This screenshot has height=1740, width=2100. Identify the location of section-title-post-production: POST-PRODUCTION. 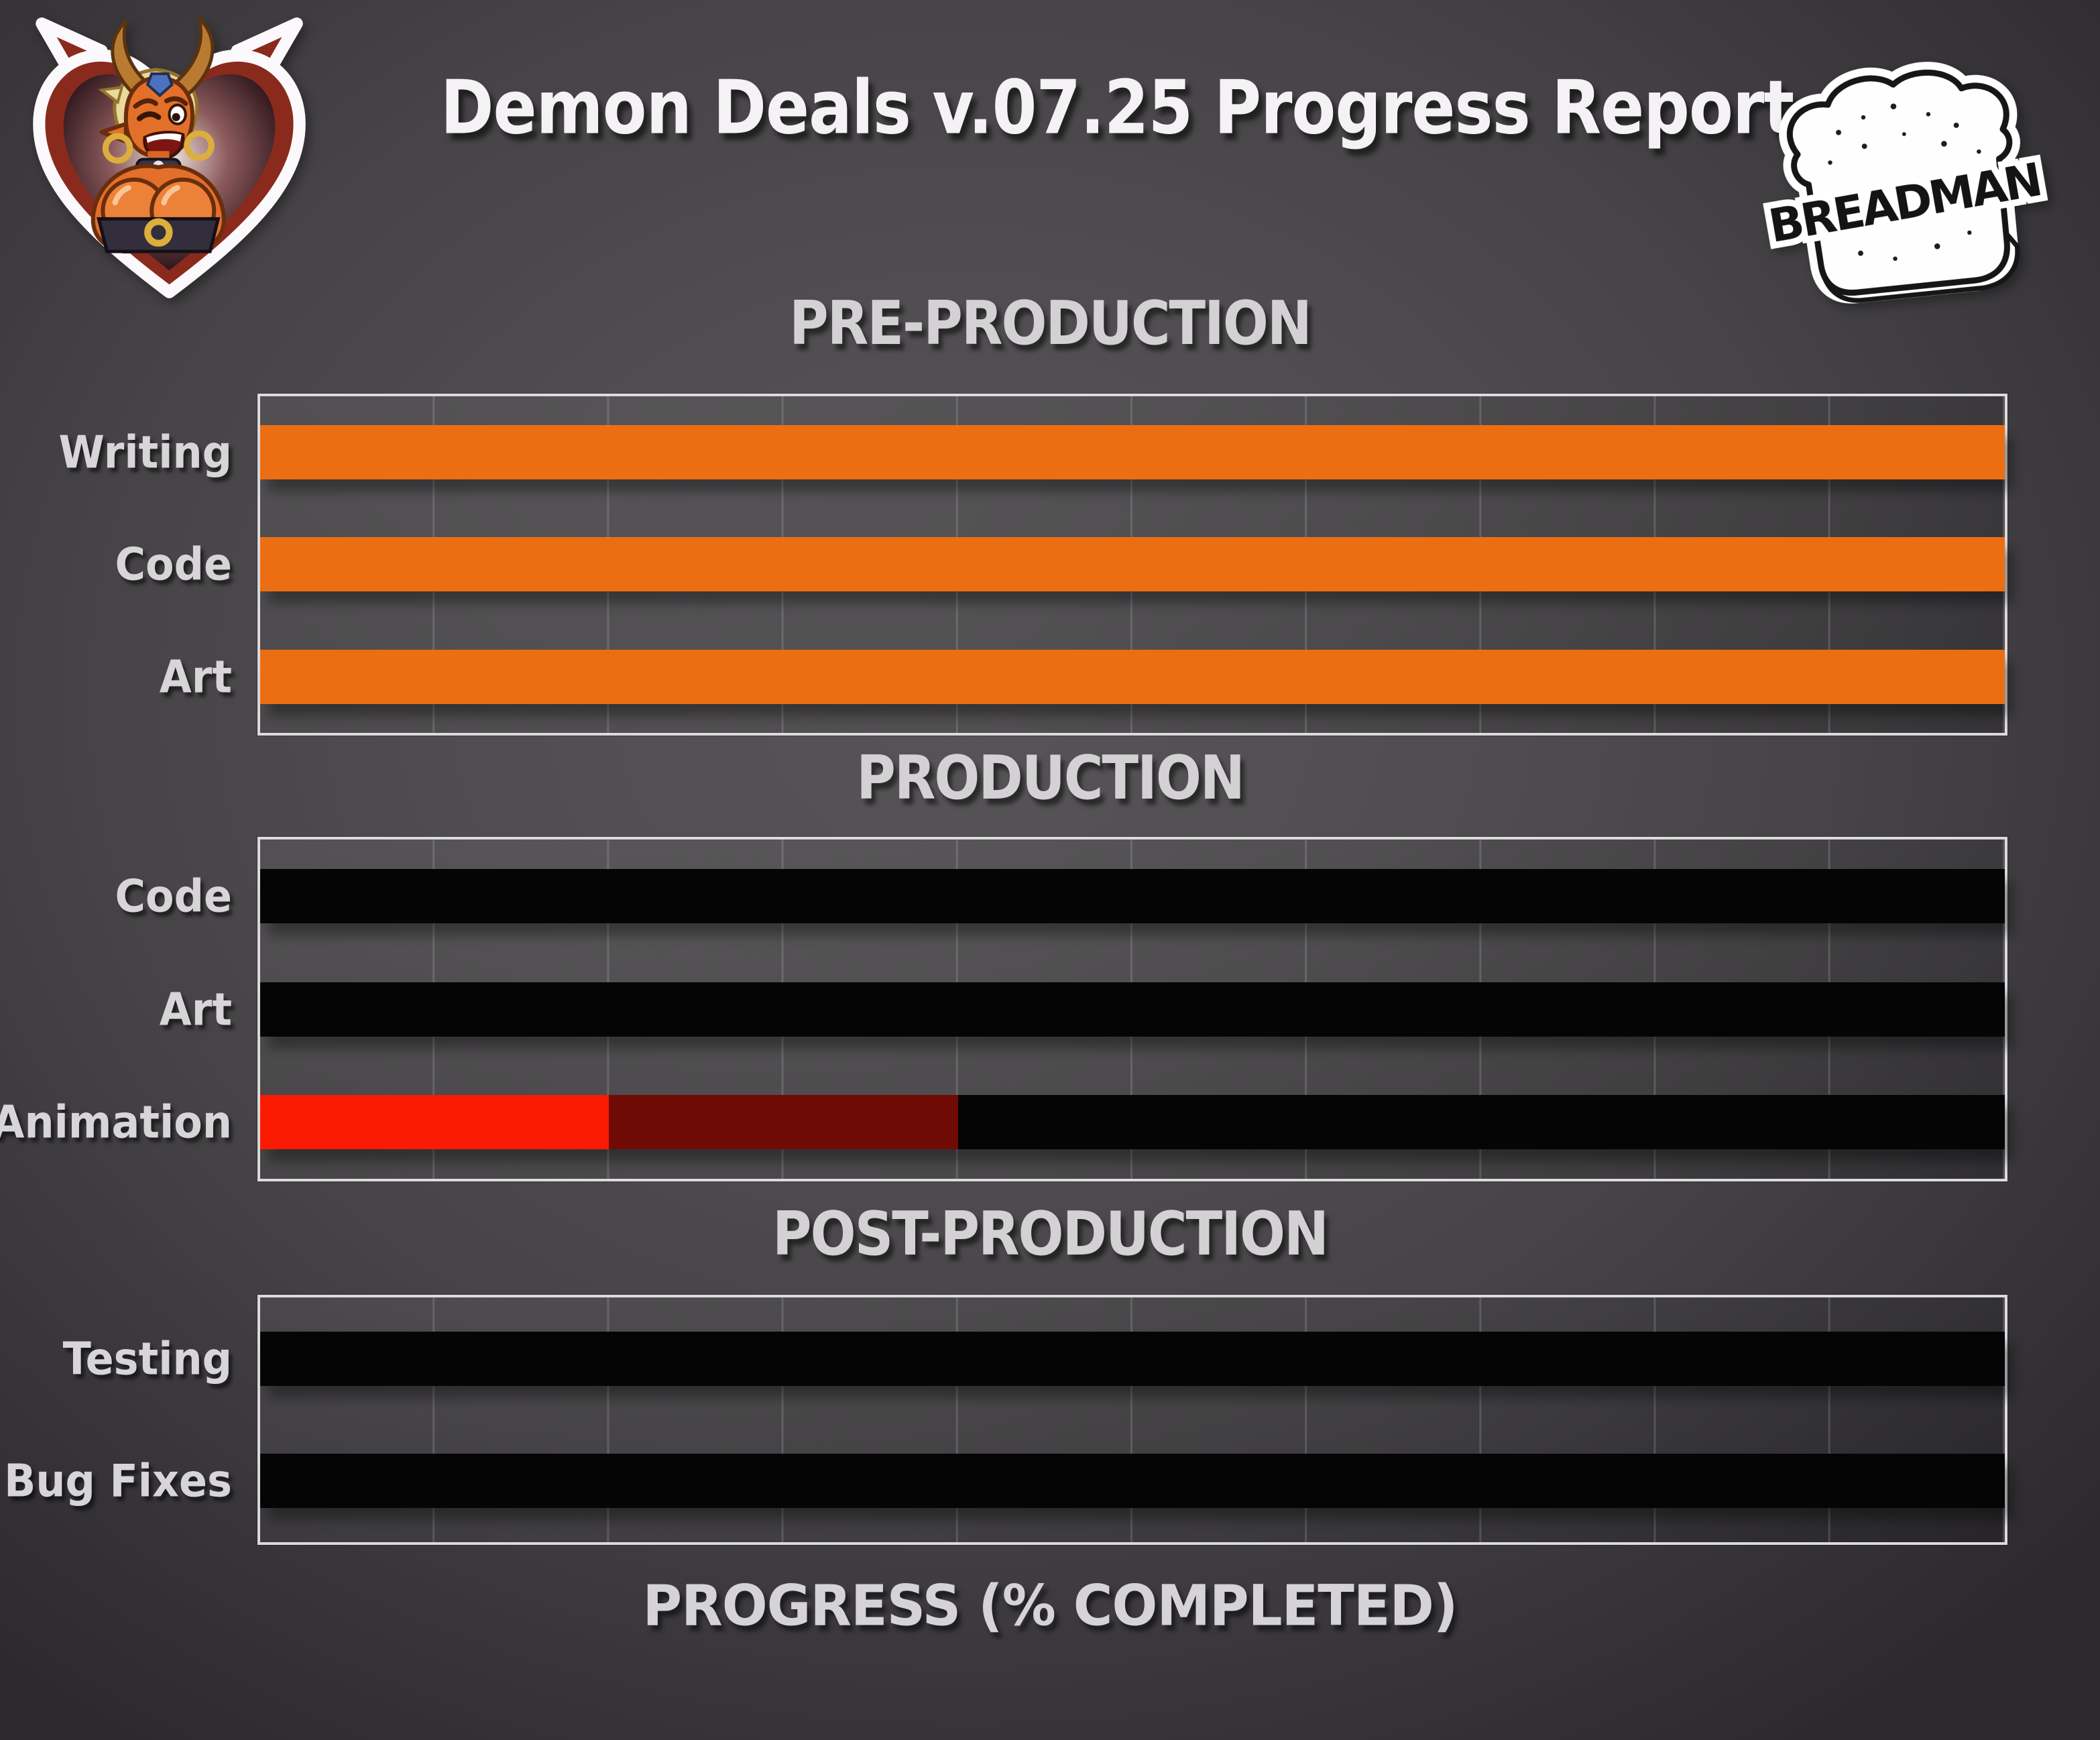
(1050, 1234).